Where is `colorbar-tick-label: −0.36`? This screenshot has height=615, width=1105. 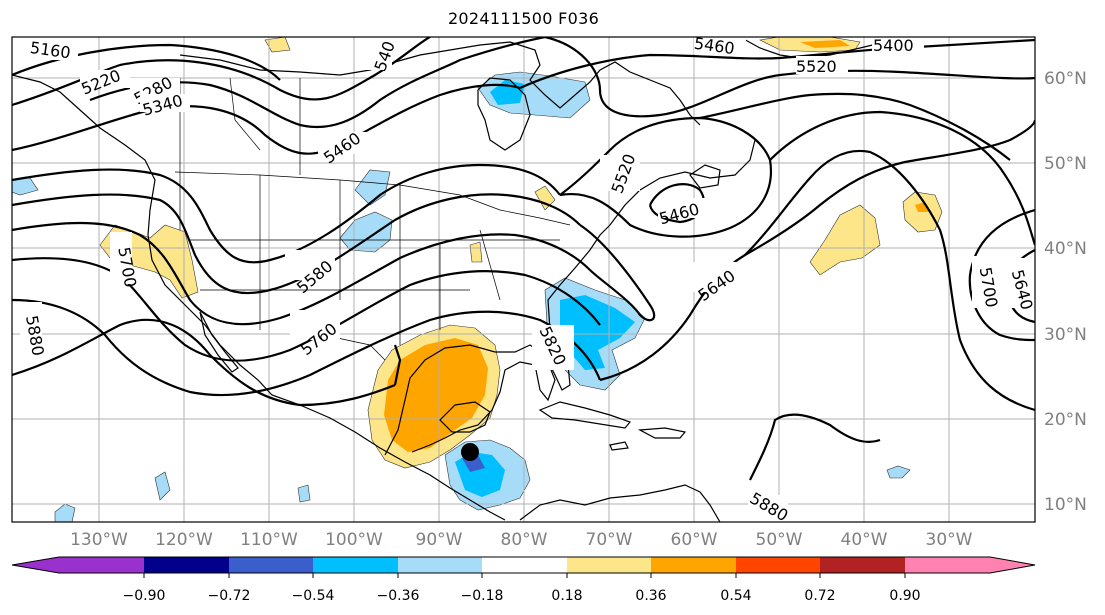
colorbar-tick-label: −0.36 is located at coordinates (398, 596).